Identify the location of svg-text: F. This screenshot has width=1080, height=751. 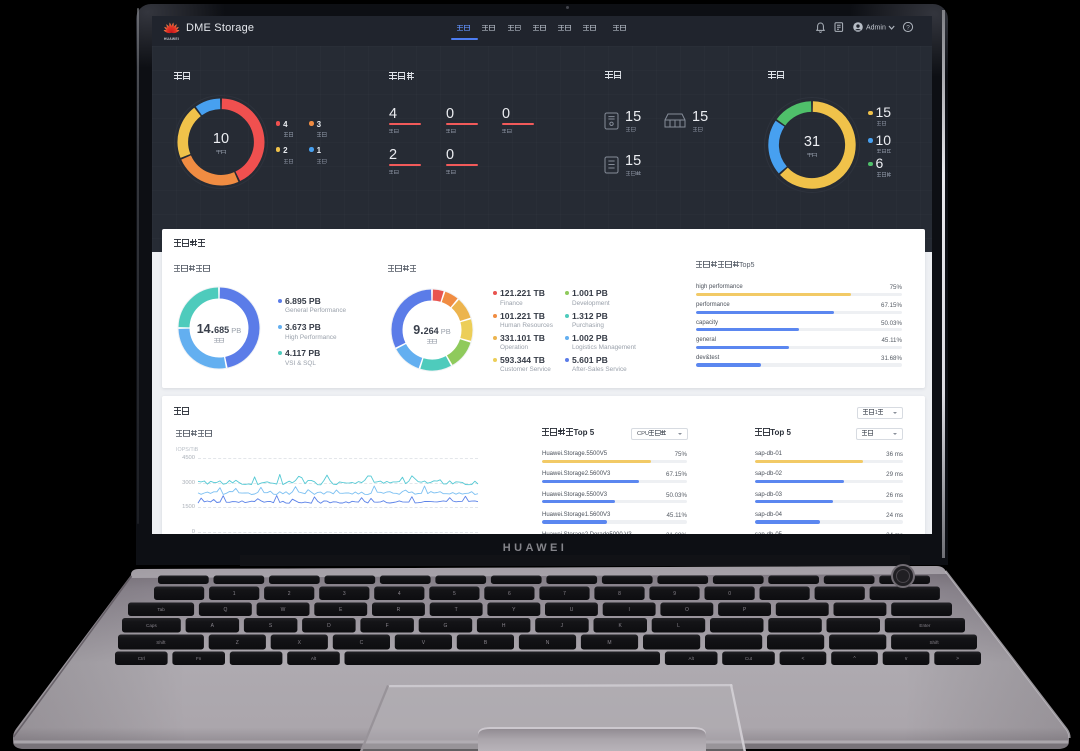
(387, 626).